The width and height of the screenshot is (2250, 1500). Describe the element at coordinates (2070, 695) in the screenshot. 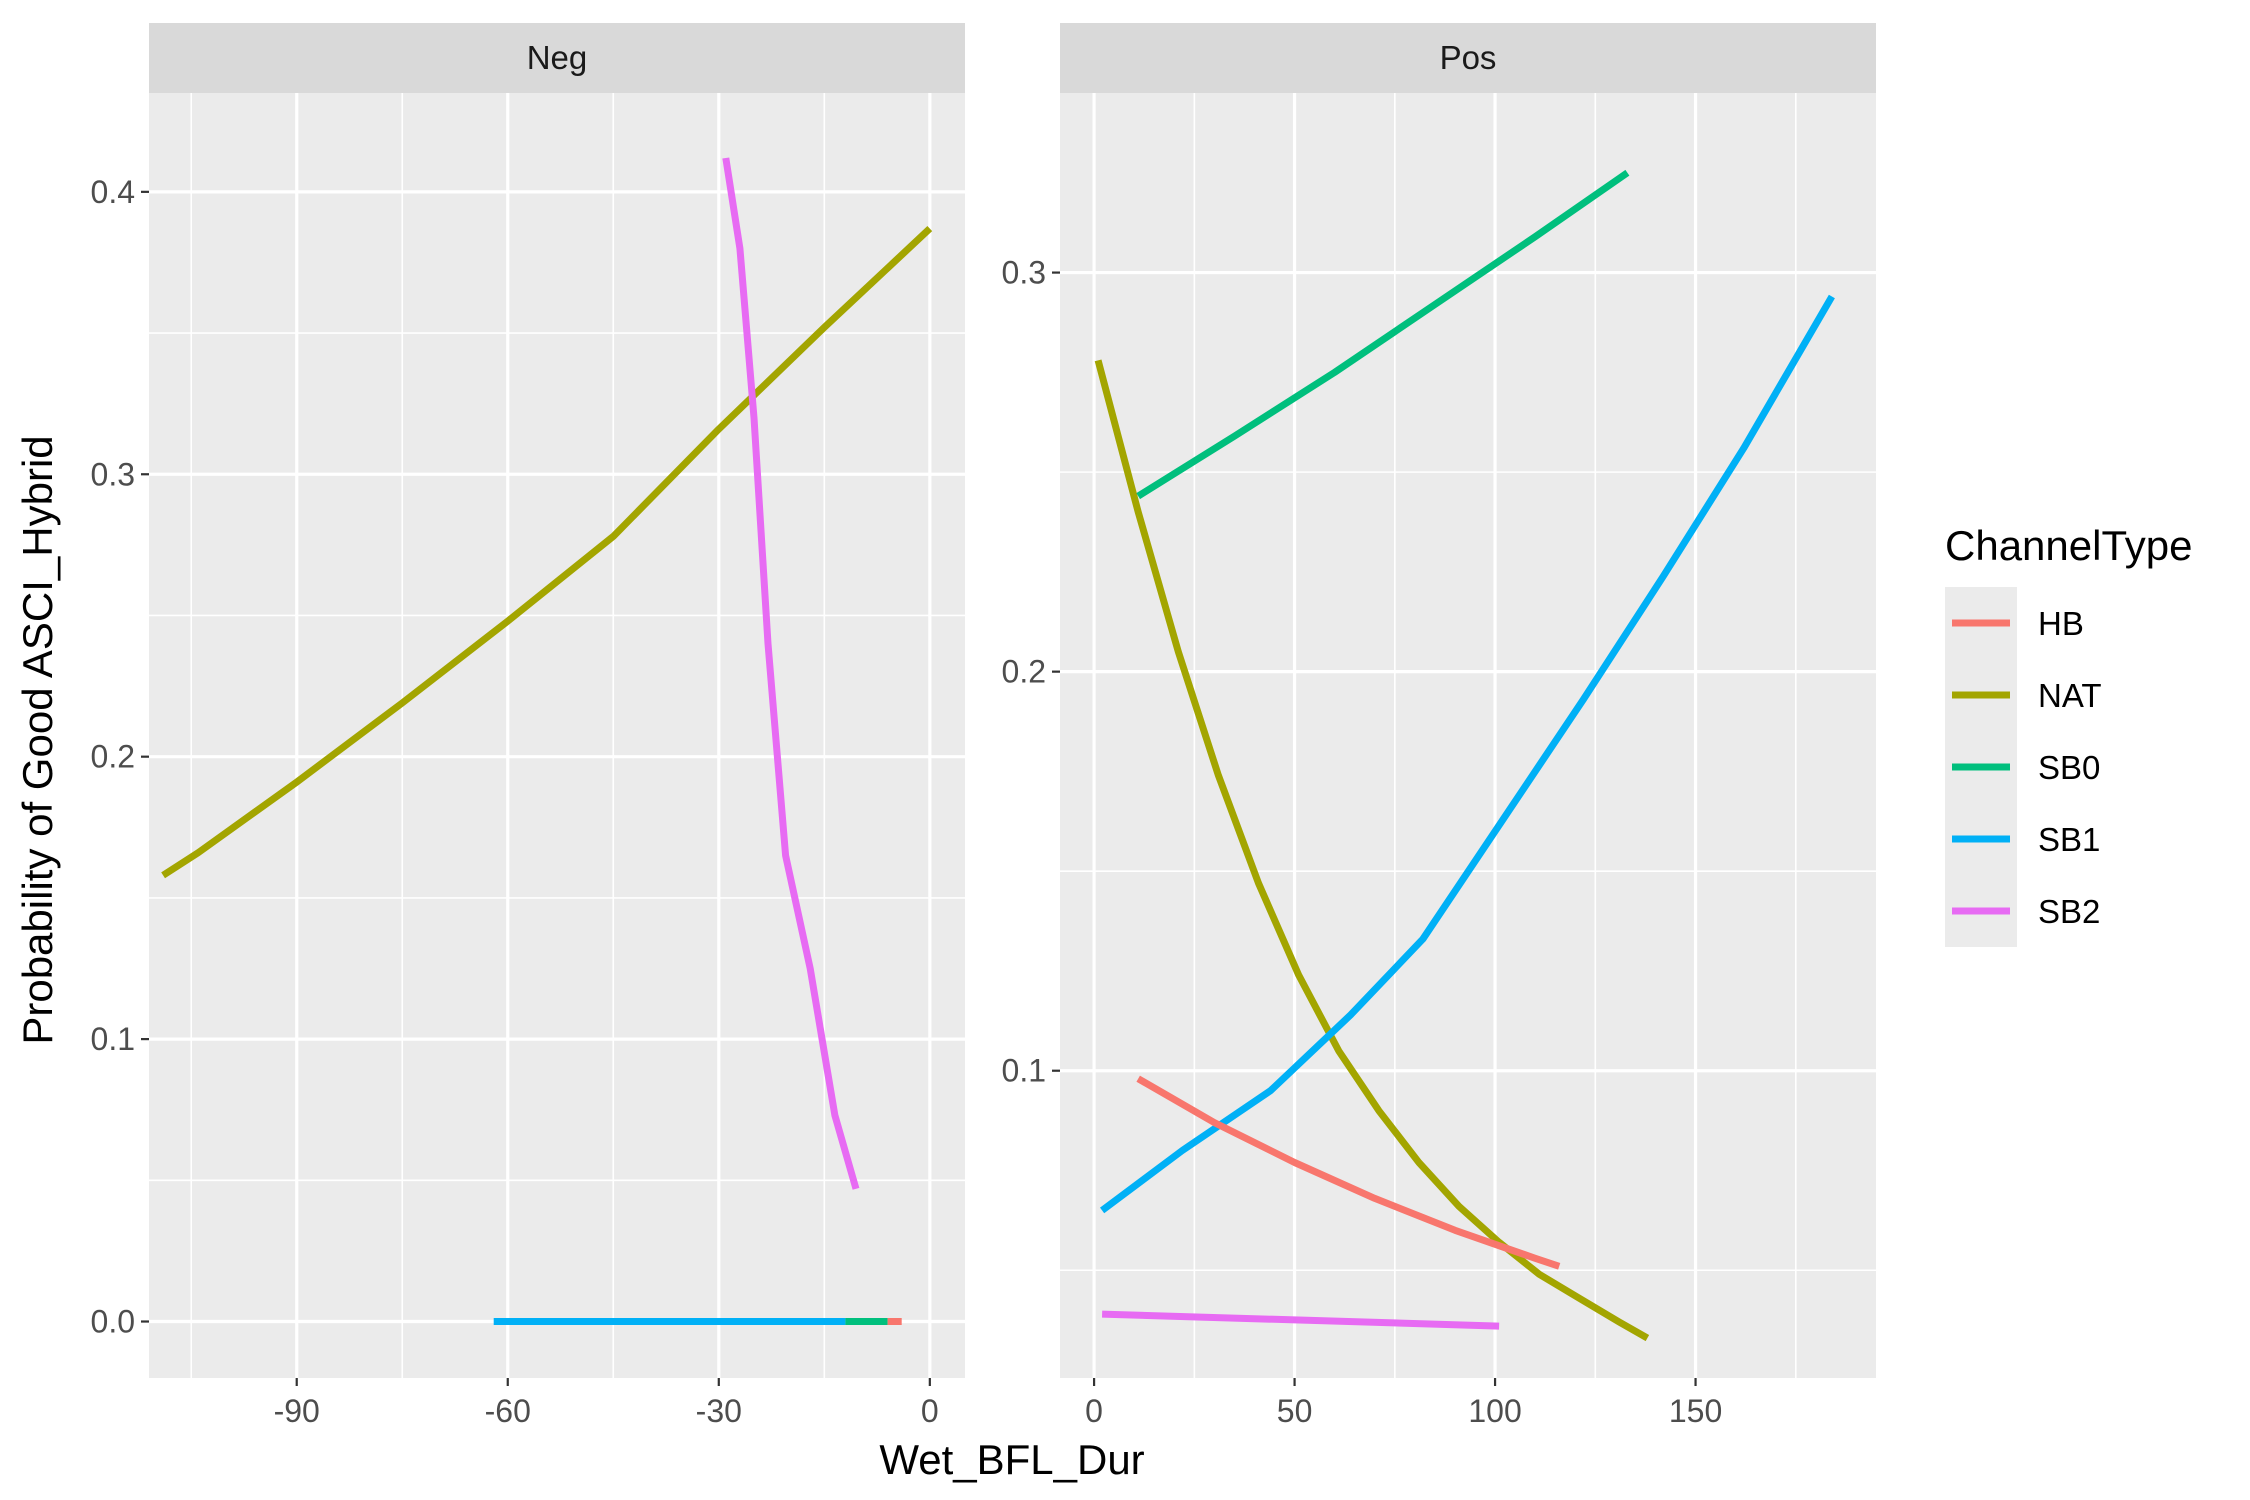

I see `legend-label-nat: NAT` at that location.